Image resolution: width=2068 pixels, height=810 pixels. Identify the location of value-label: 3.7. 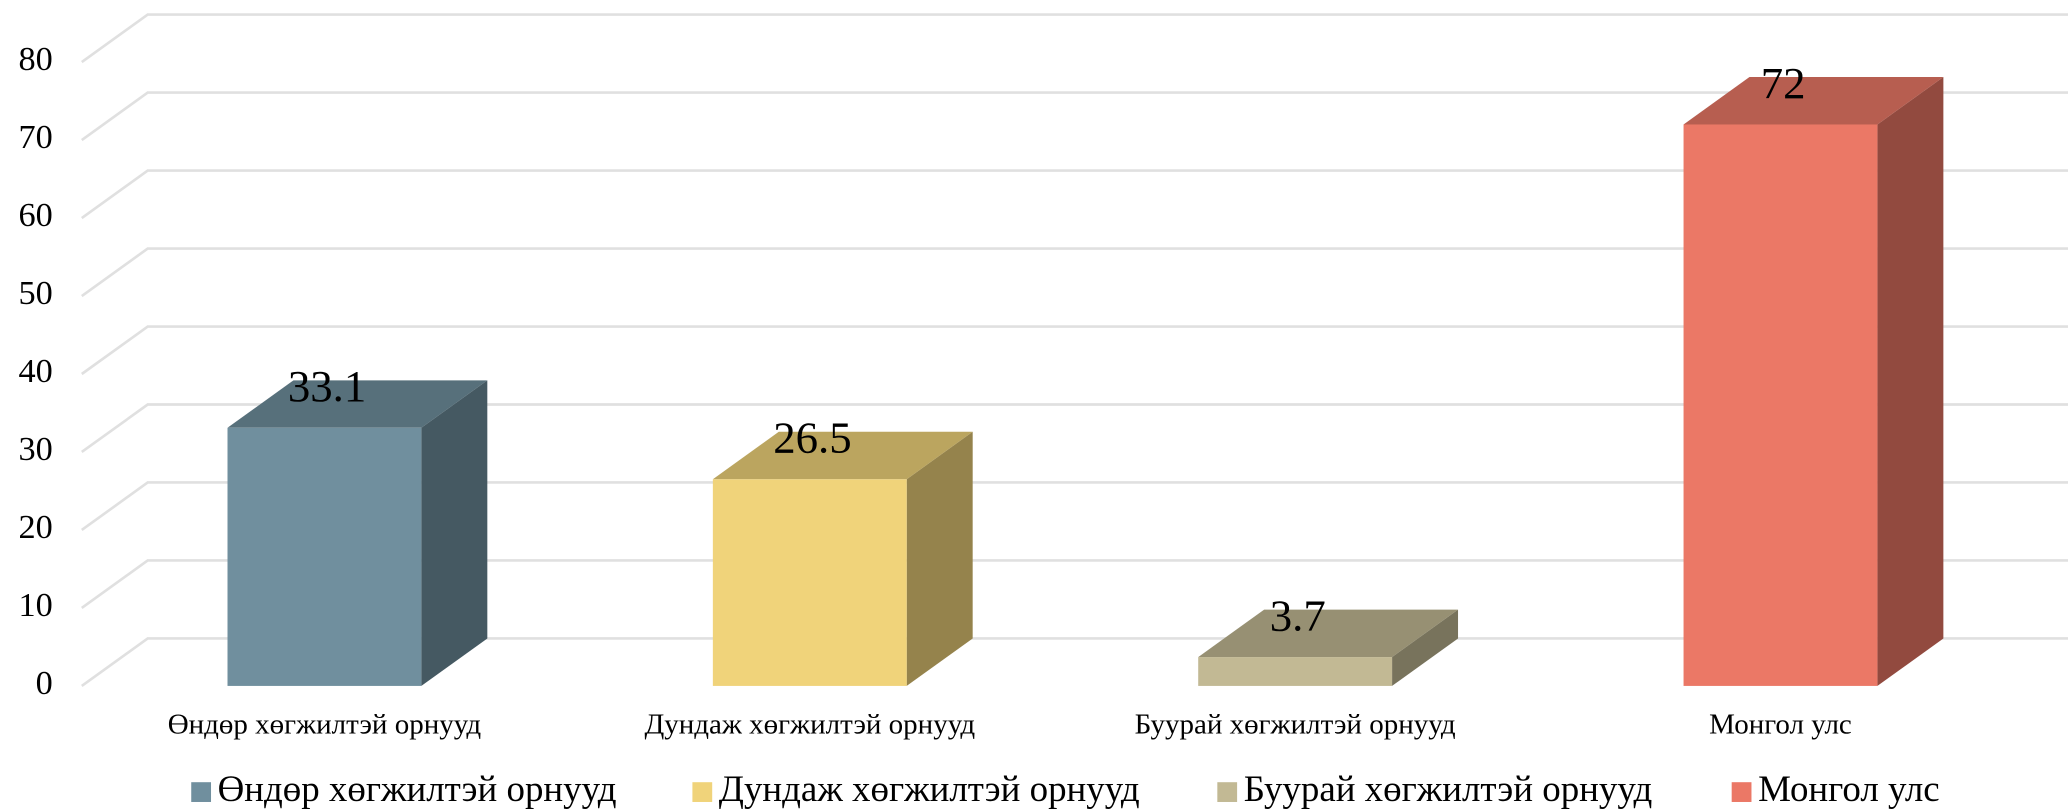
(1298, 615).